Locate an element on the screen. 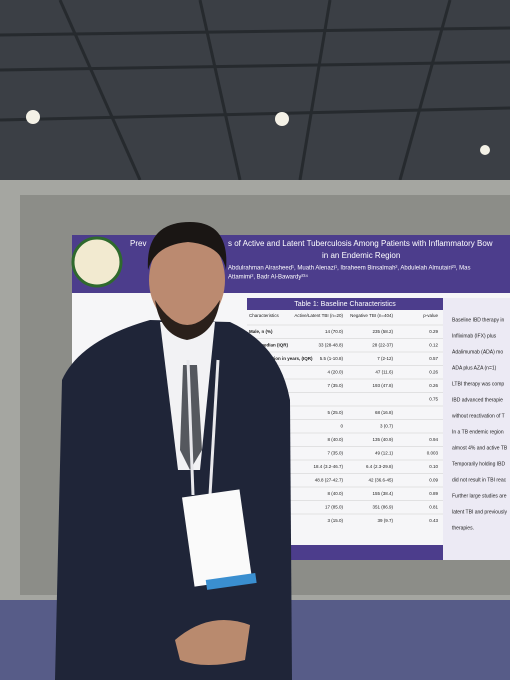 This screenshot has width=510, height=685. hair is located at coordinates (187, 246).